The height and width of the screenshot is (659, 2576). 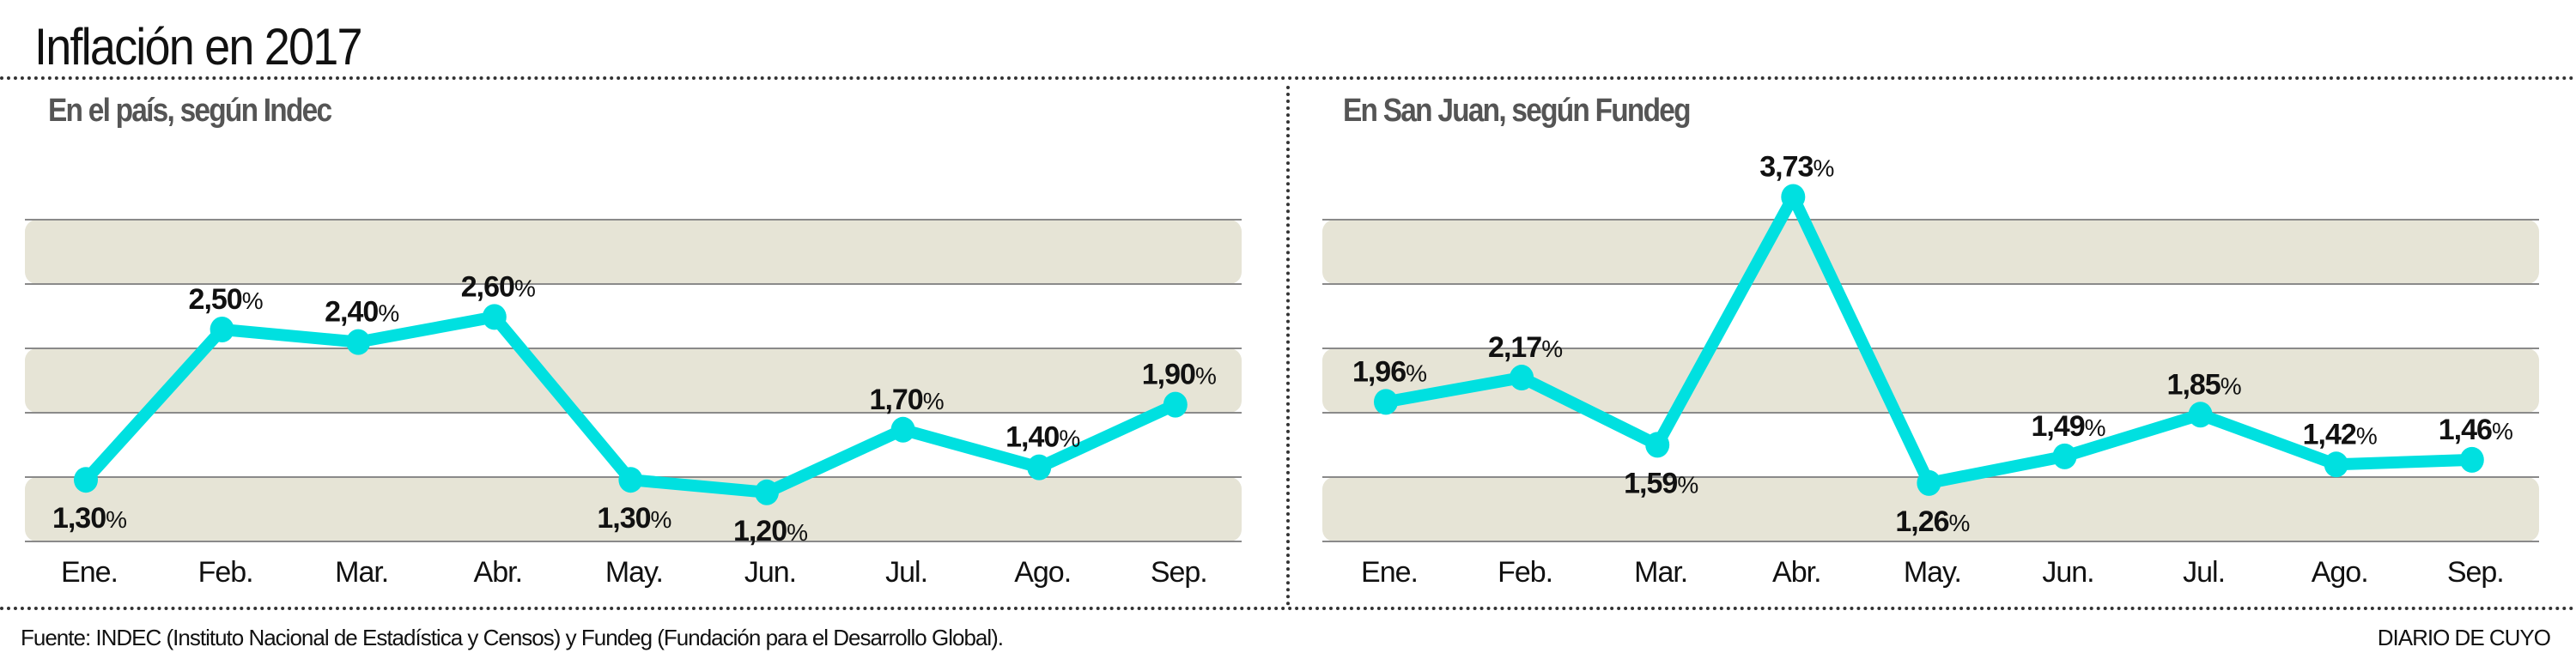 I want to click on data-label: 1,96%, so click(x=1389, y=371).